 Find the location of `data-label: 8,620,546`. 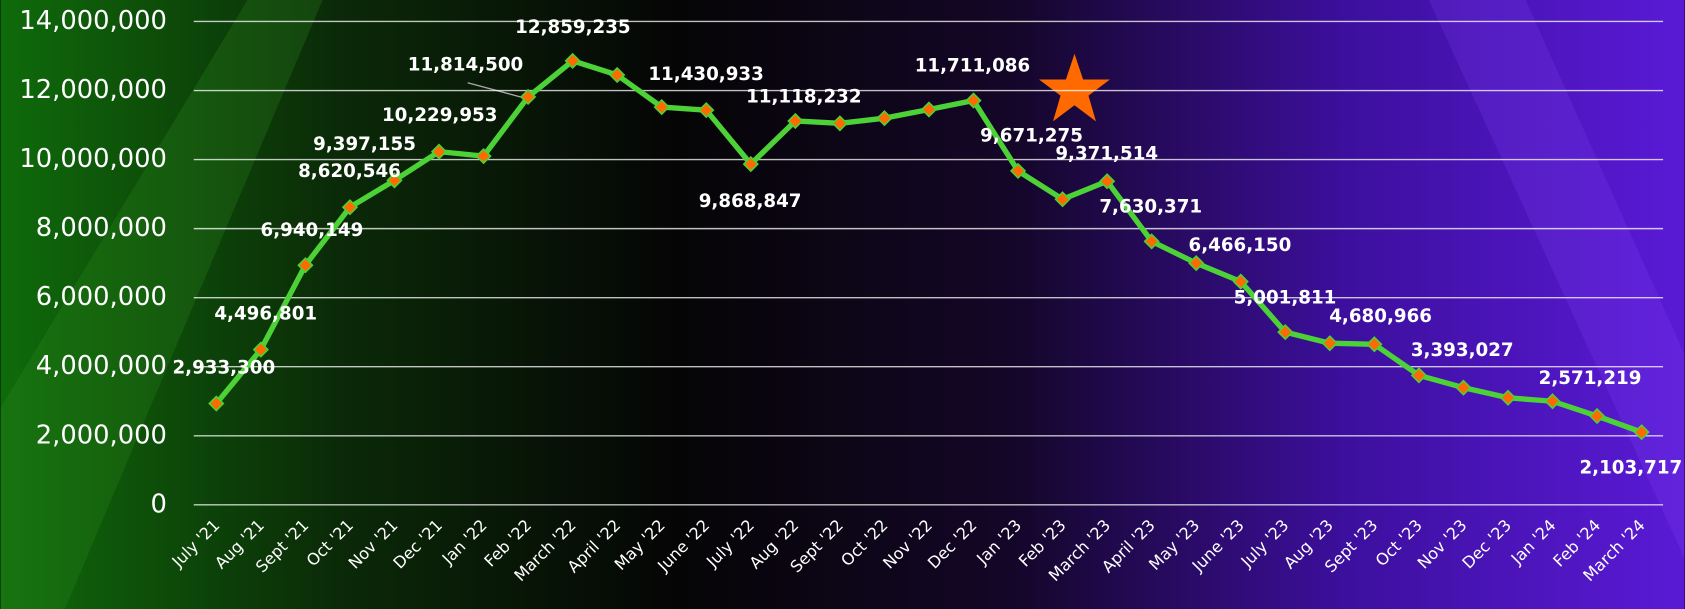

data-label: 8,620,546 is located at coordinates (349, 171).